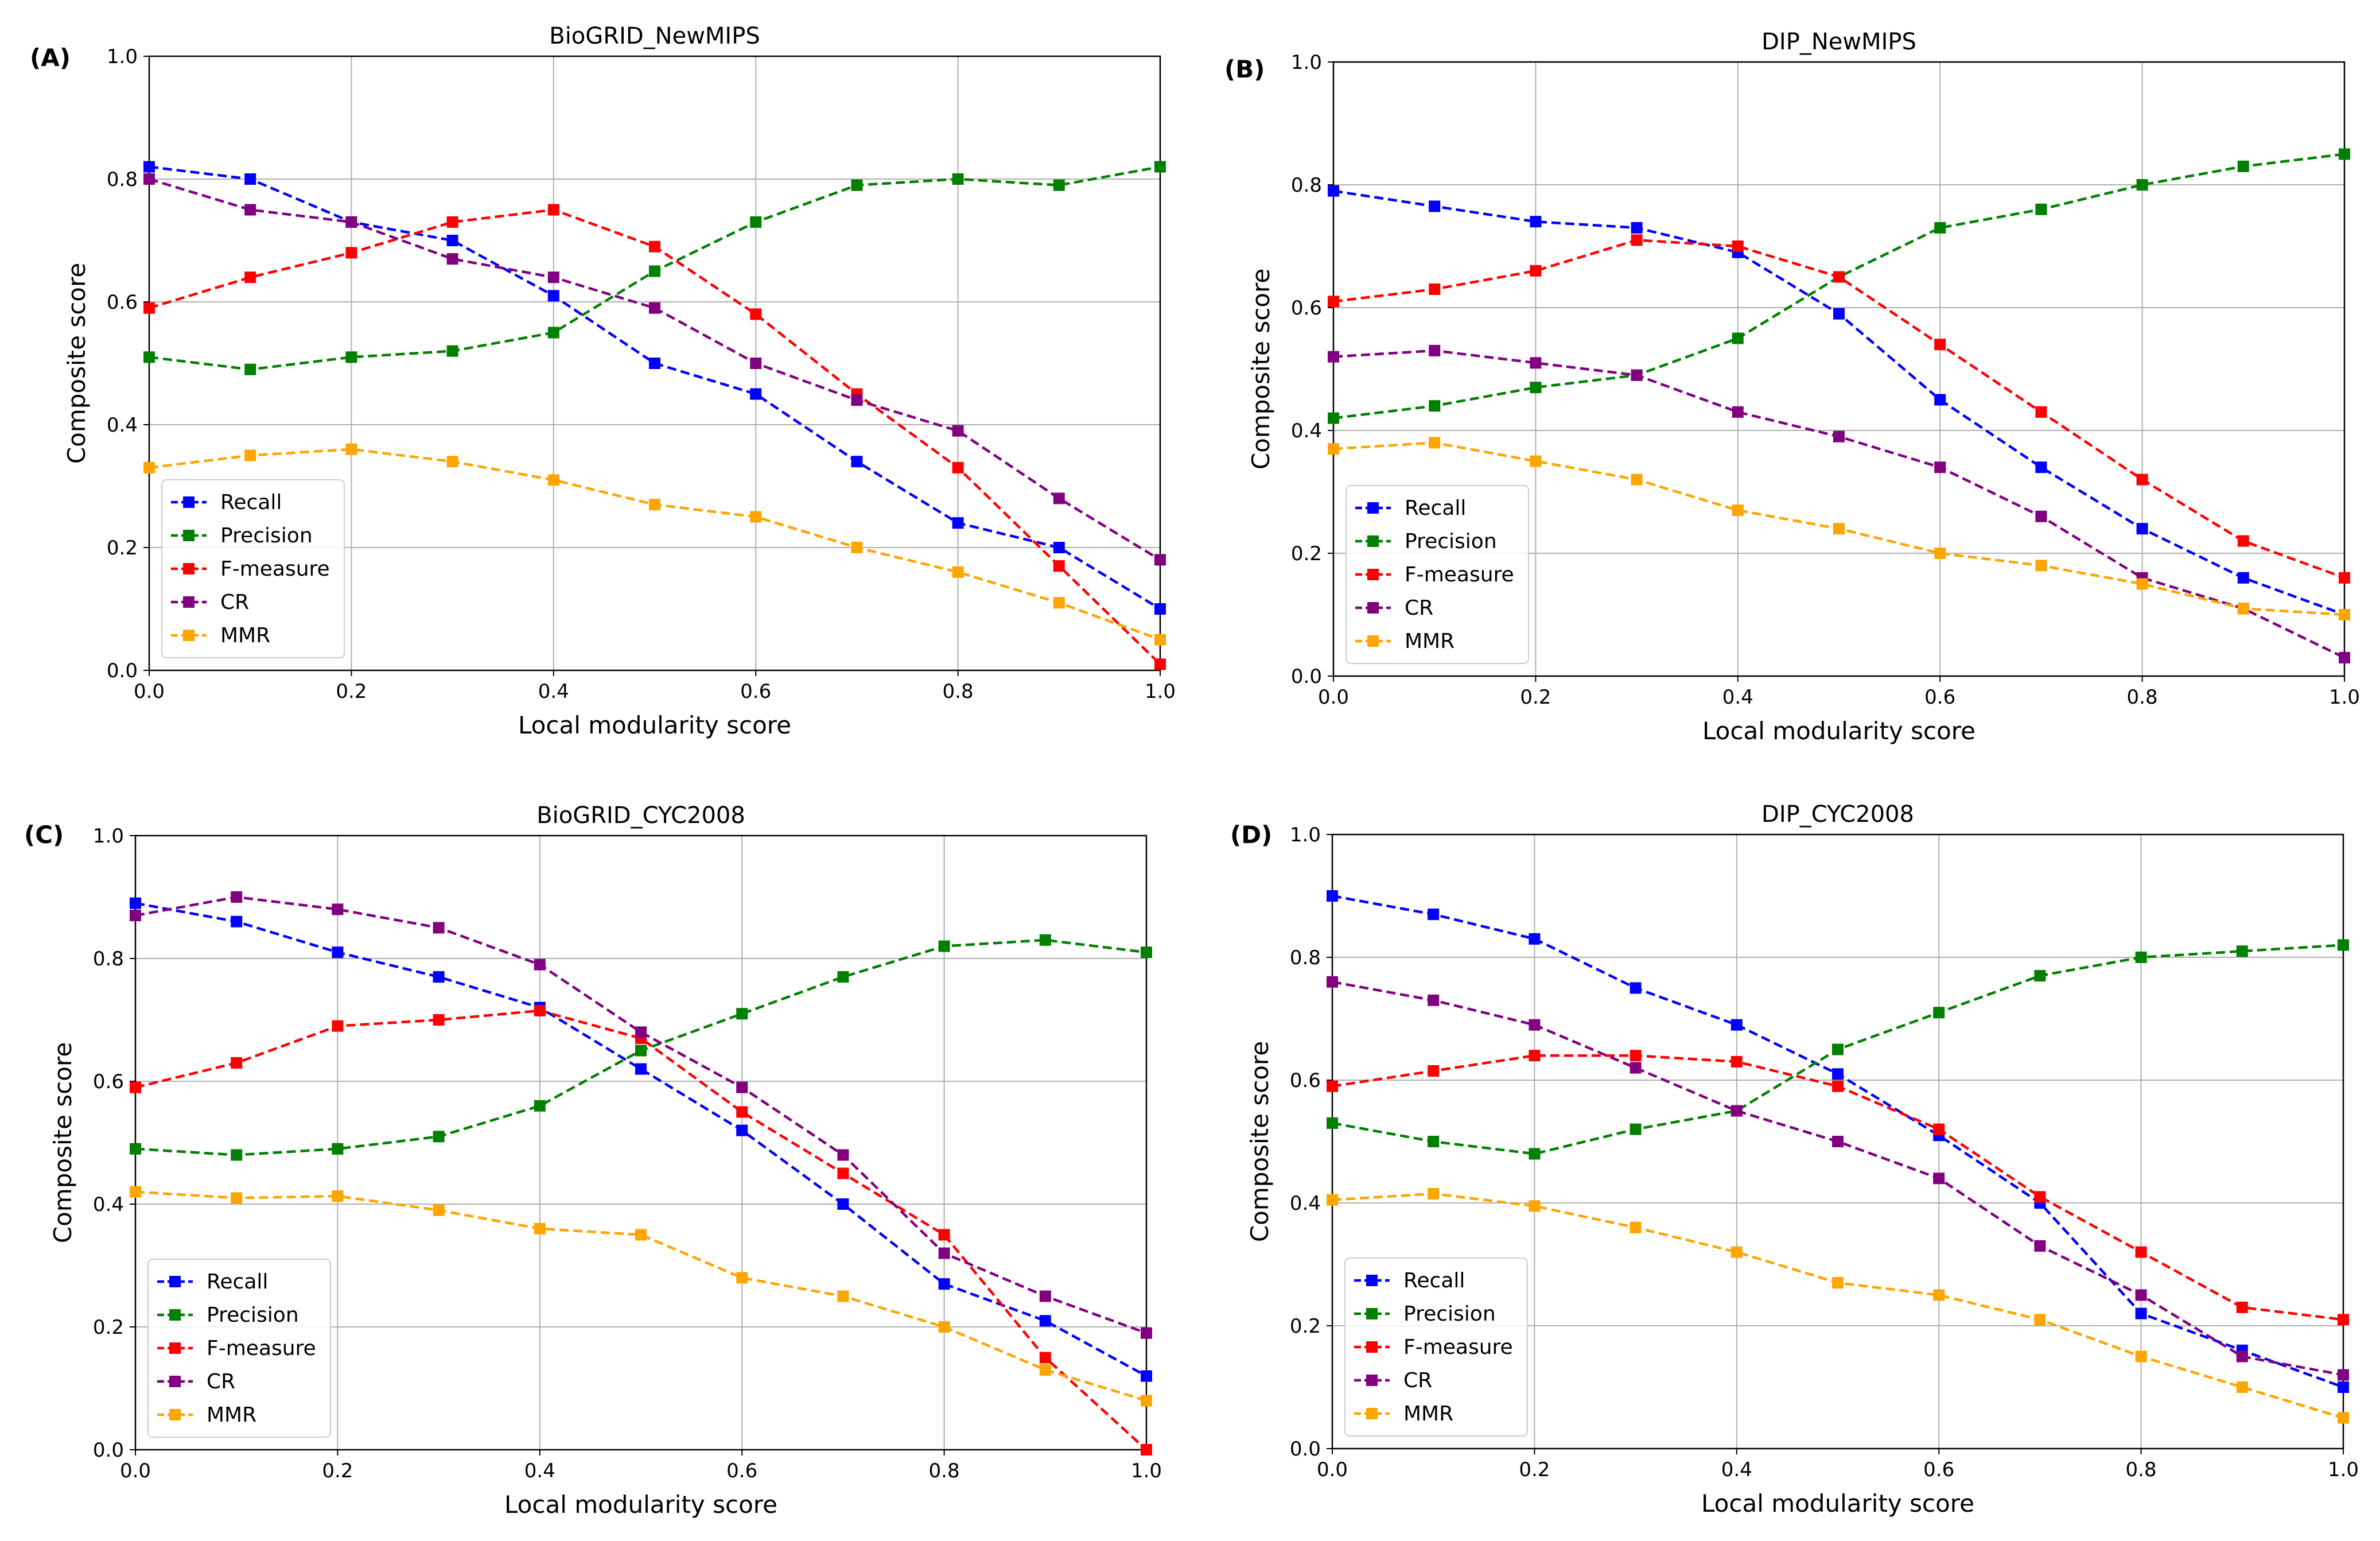  What do you see at coordinates (1251, 835) in the screenshot?
I see `panel-label-d: (D)` at bounding box center [1251, 835].